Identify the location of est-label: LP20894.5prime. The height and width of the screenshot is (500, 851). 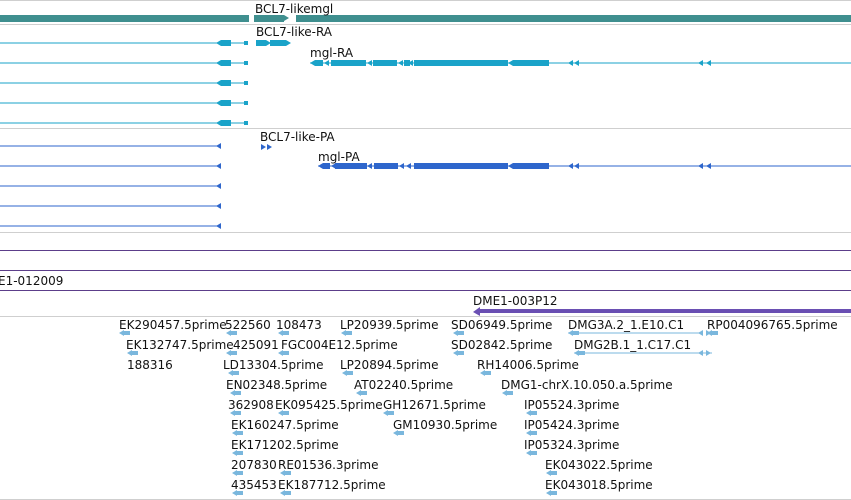
(389, 365).